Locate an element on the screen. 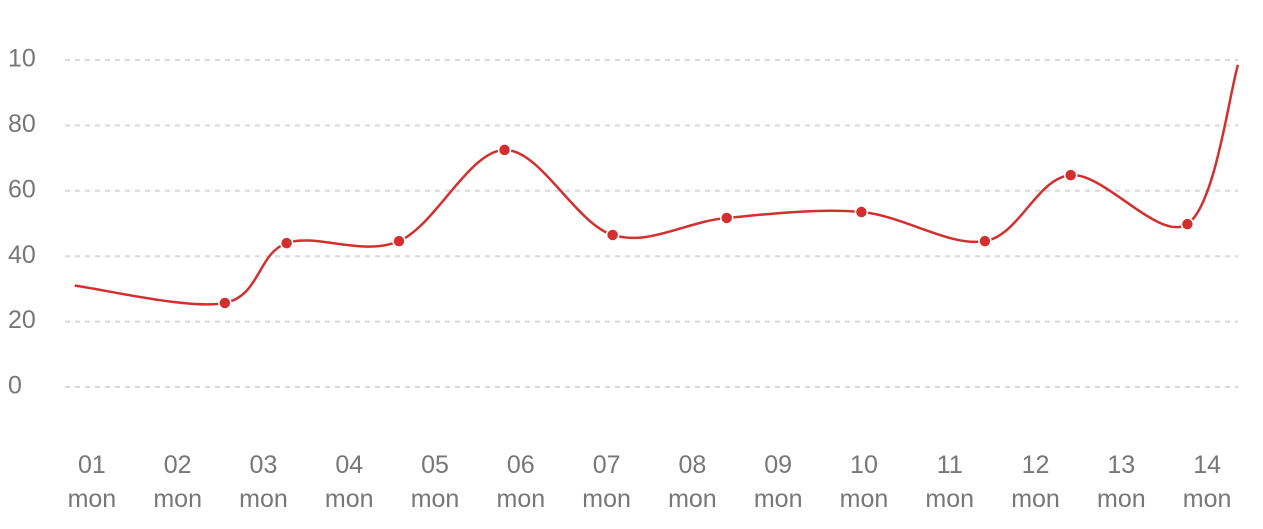  x-tick-label: 09 mon is located at coordinates (778, 482).